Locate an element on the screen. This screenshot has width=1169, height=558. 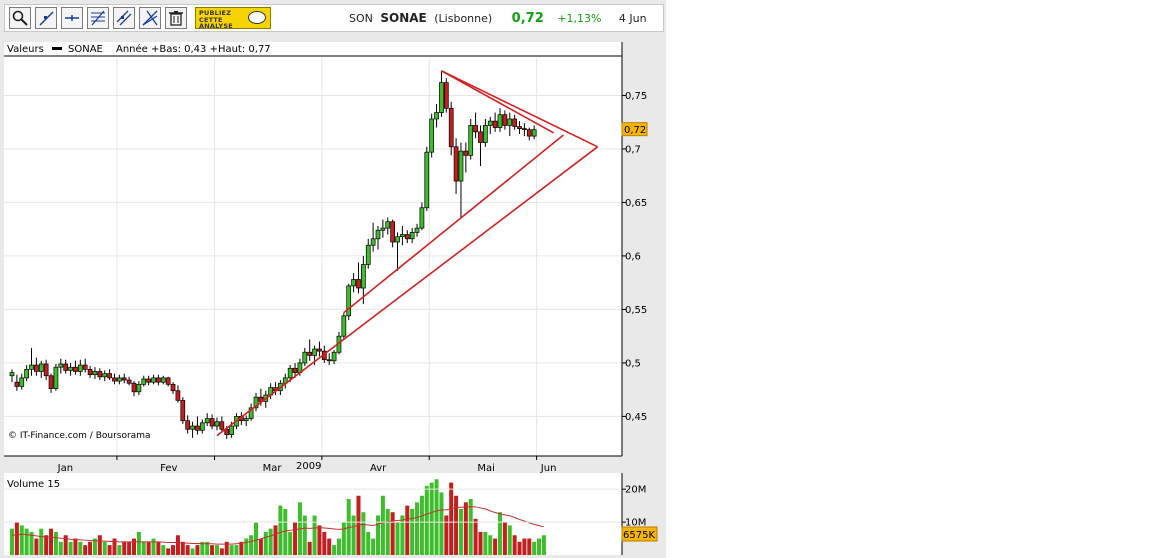
legend-series: SONAE is located at coordinates (85, 49).